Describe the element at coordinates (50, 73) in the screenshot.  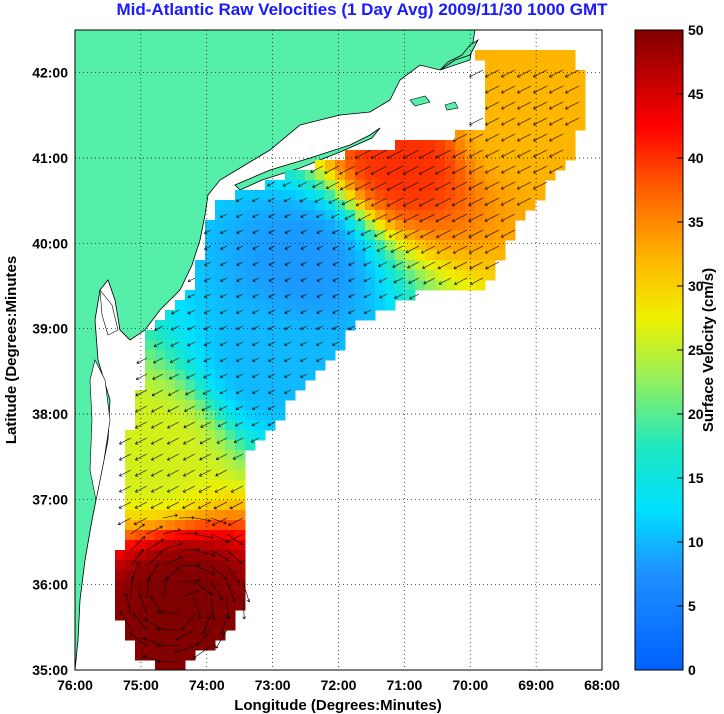
I see `y-tick-label: 42:00` at that location.